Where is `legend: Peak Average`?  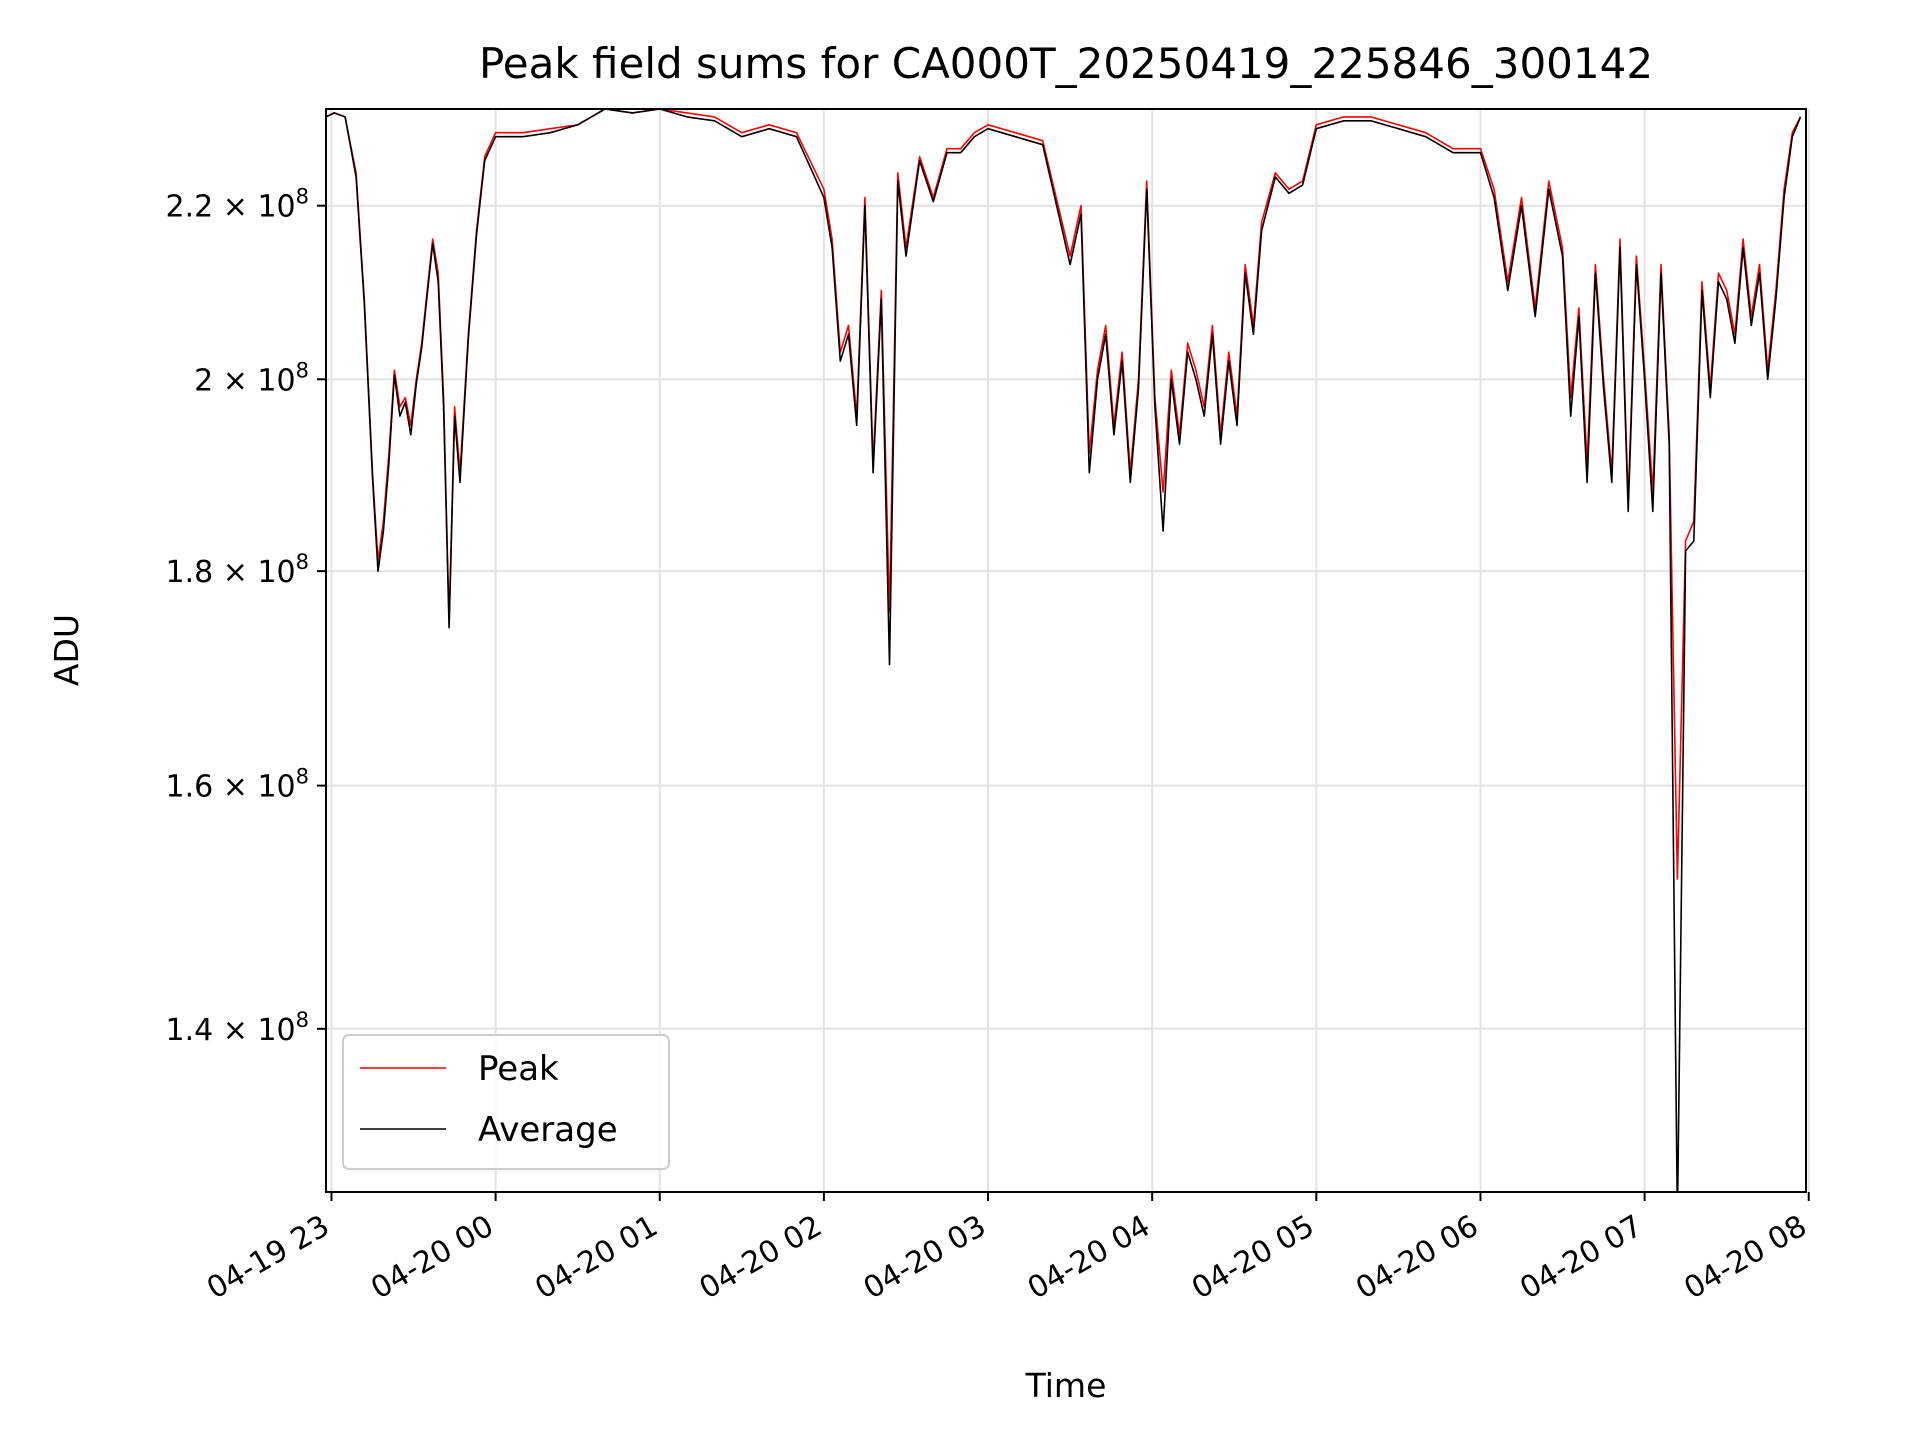 legend: Peak Average is located at coordinates (506, 1102).